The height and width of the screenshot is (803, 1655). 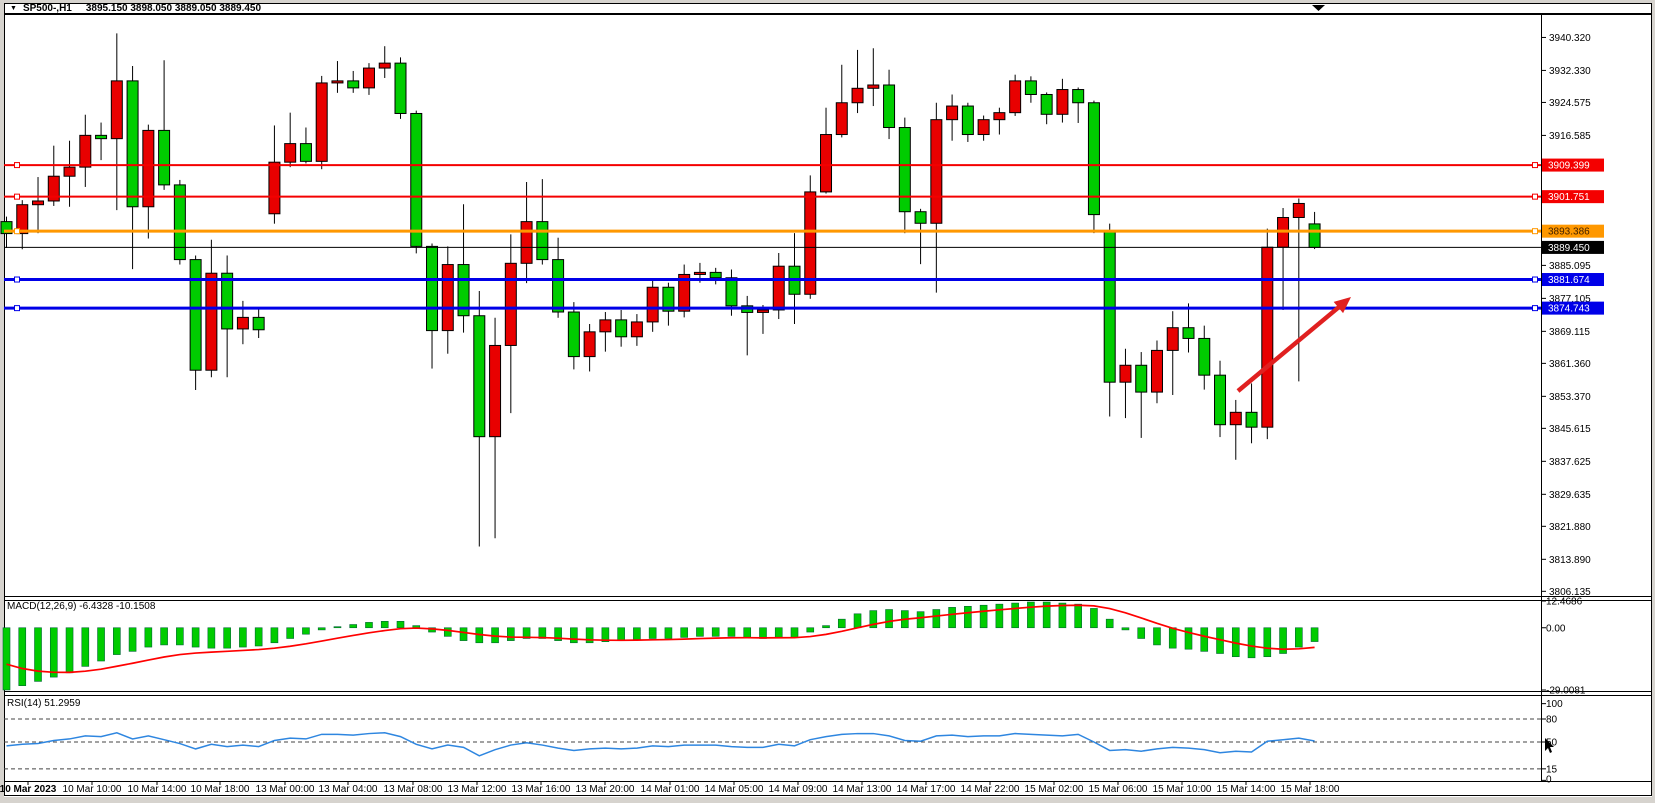 I want to click on svg-text: 3861.360, so click(x=1570, y=364).